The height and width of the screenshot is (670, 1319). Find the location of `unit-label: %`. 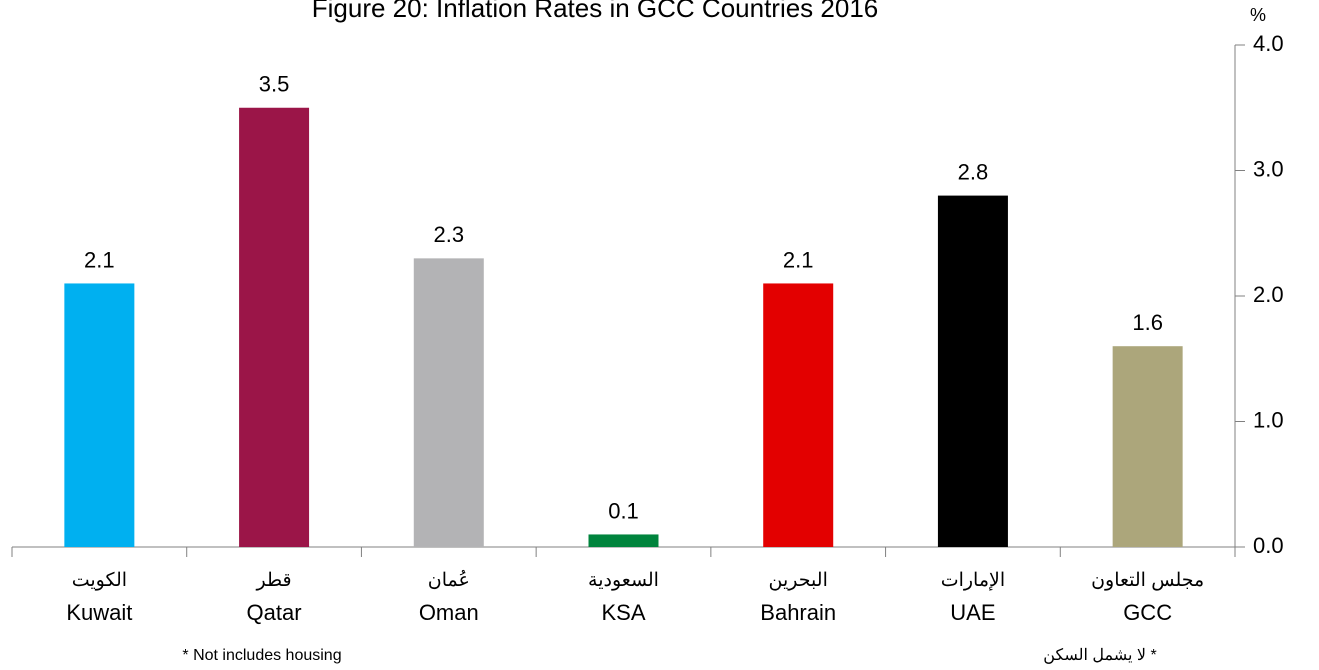

unit-label: % is located at coordinates (1258, 15).